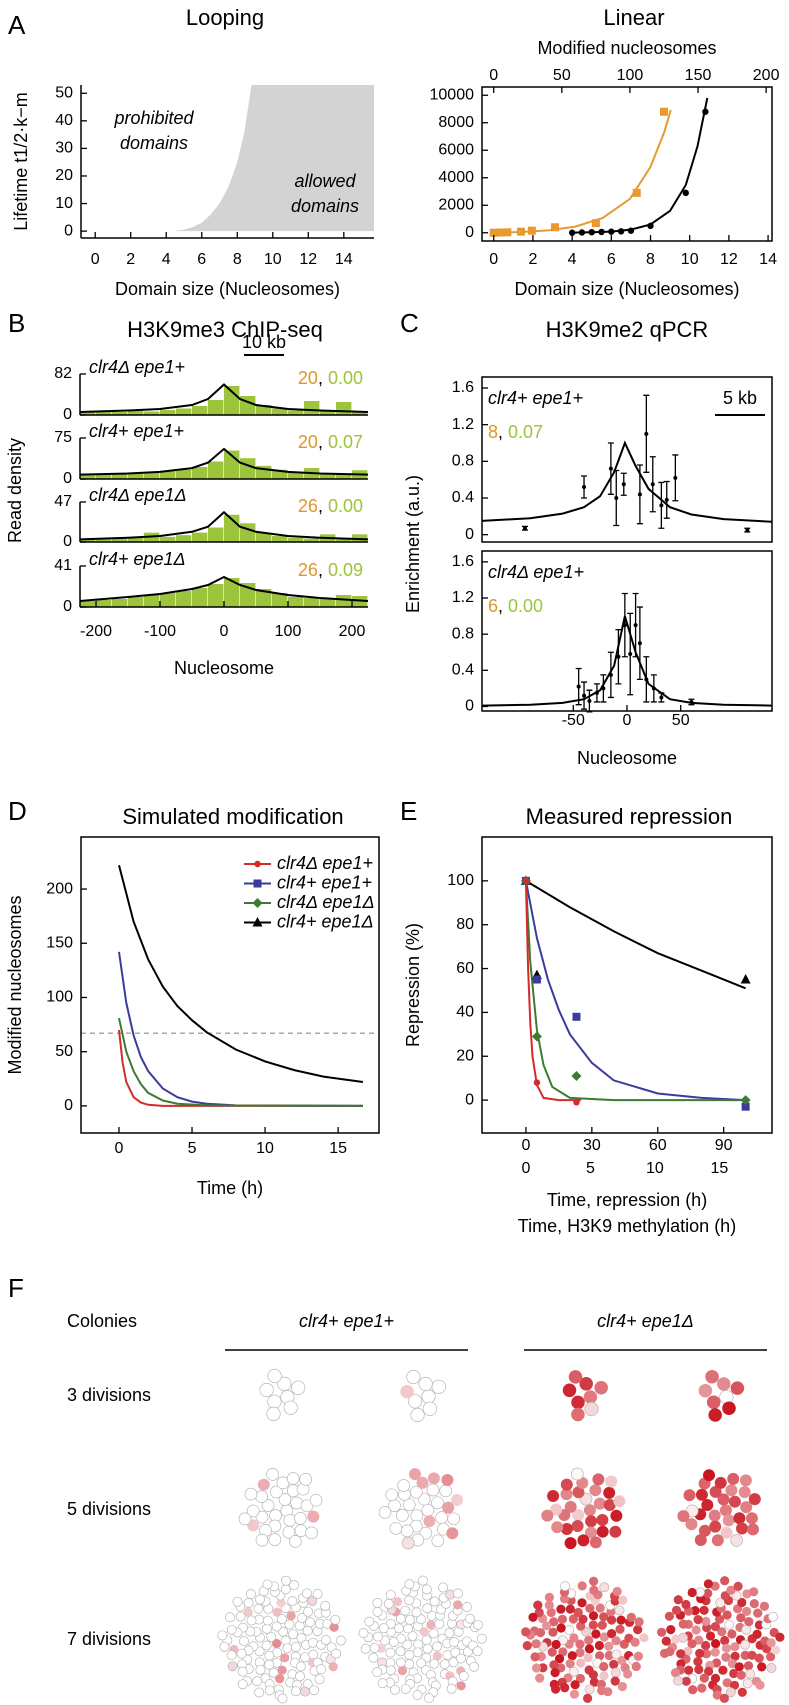 The width and height of the screenshot is (789, 1705). What do you see at coordinates (308, 570) in the screenshot?
I see `annotation-part: 26` at bounding box center [308, 570].